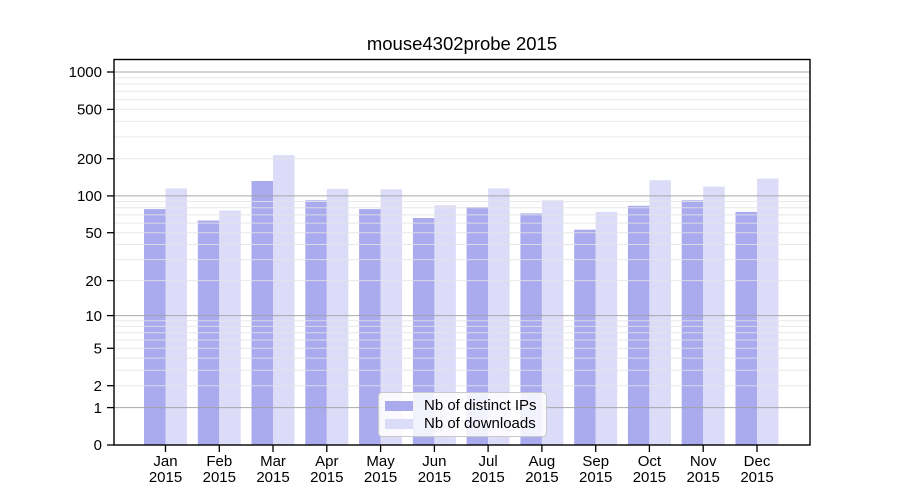  I want to click on bar-feb-downloads, so click(230, 327).